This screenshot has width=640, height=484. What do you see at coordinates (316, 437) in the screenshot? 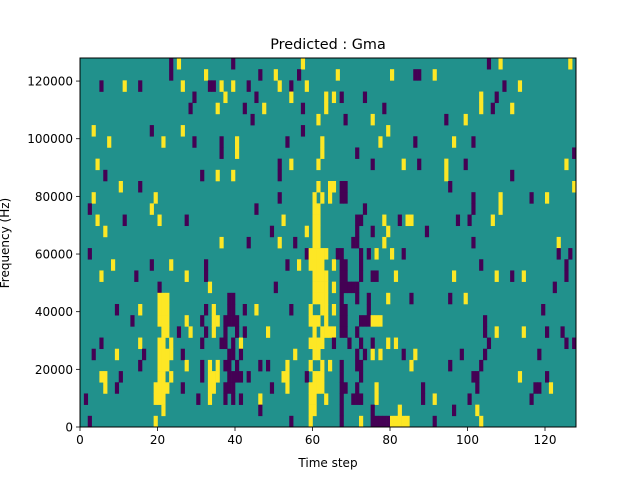
I see `x-axis: 0 20 40 60 80 100 120` at bounding box center [316, 437].